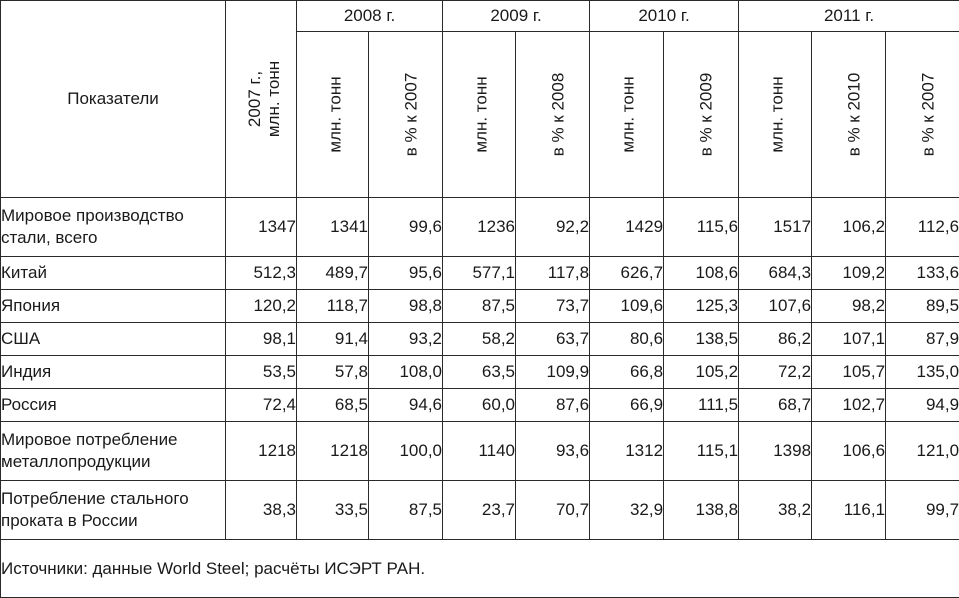  I want to click on cell-value: 63,7, so click(553, 339).